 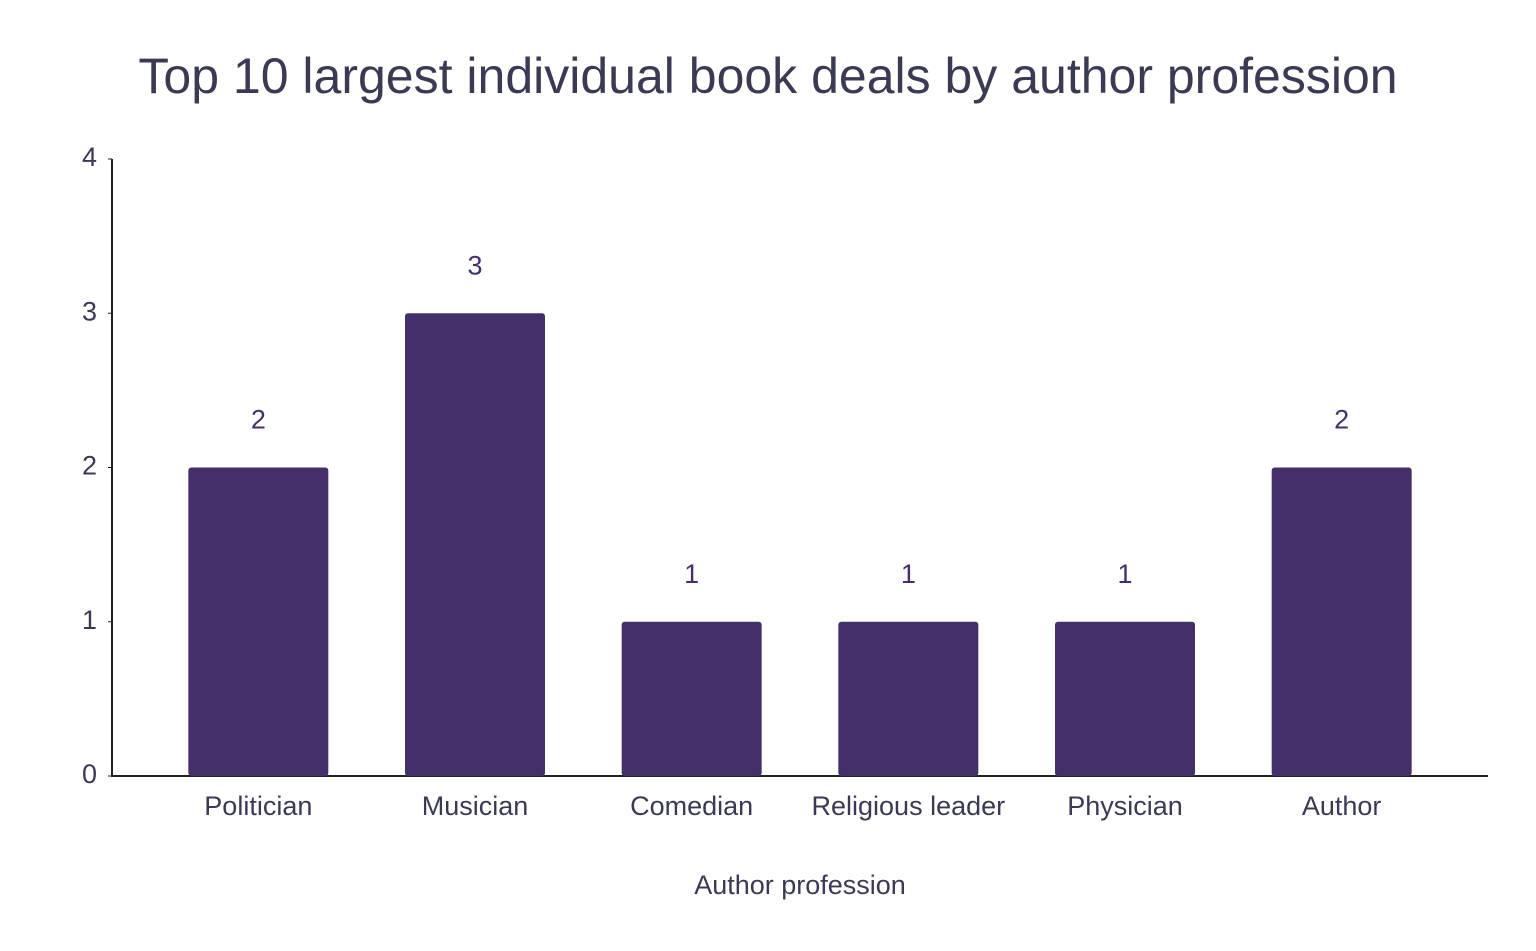 I want to click on y-tick-label: 1, so click(x=89, y=620).